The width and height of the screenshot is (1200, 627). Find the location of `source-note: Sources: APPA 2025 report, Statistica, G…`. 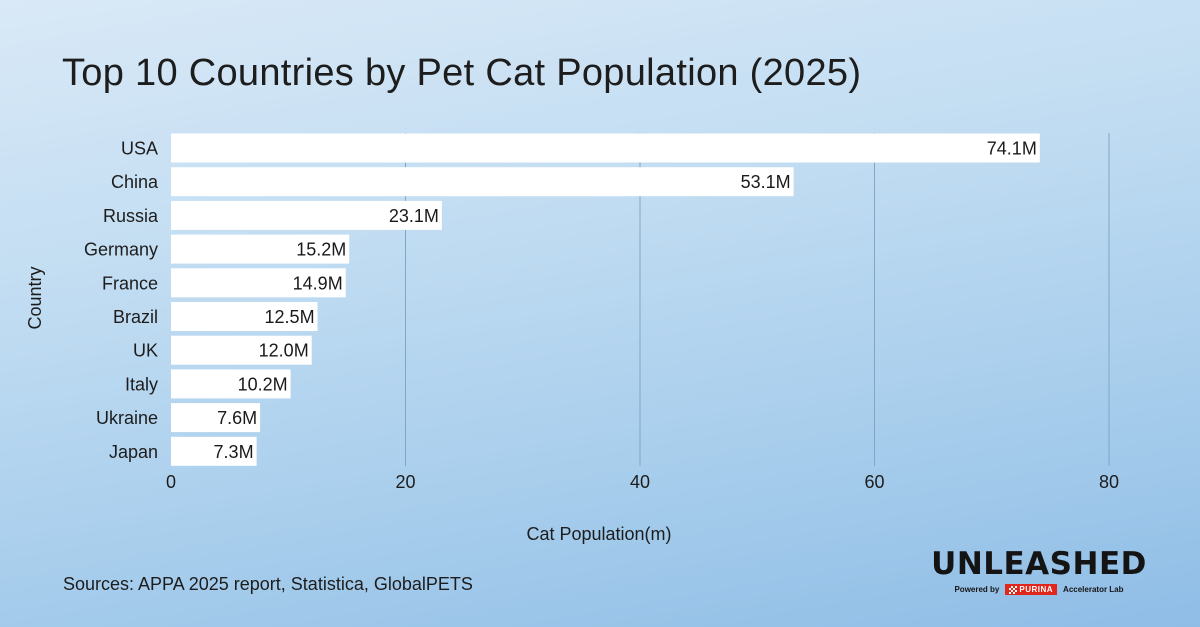

source-note: Sources: APPA 2025 report, Statistica, G… is located at coordinates (268, 584).